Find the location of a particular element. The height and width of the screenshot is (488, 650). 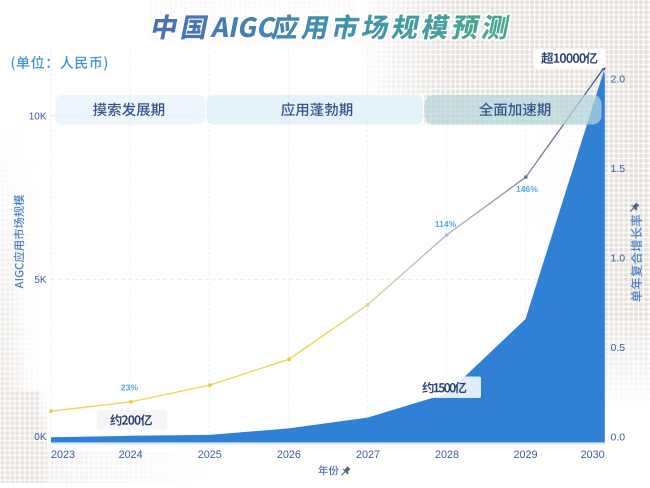

svg-text: 2023 is located at coordinates (63, 455).